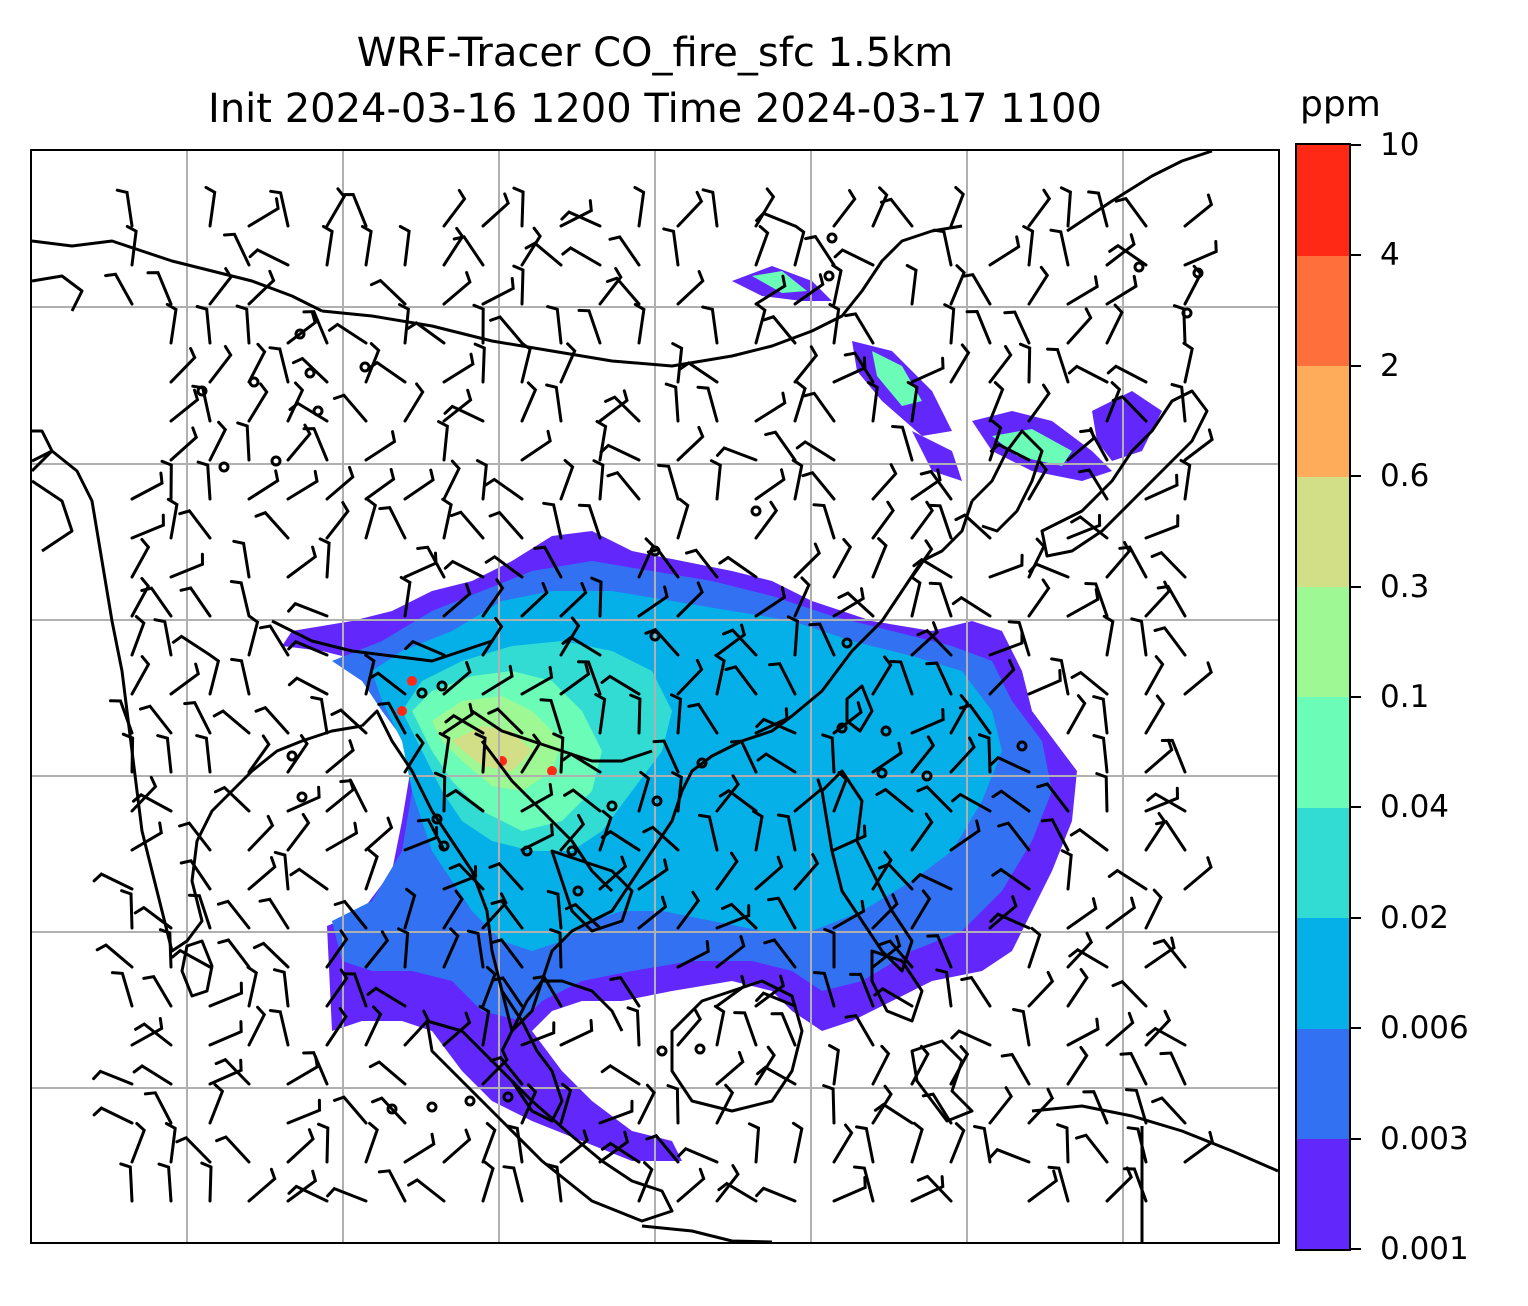 This screenshot has width=1528, height=1306. I want to click on colorbar-tick-label: 0.6, so click(1405, 476).